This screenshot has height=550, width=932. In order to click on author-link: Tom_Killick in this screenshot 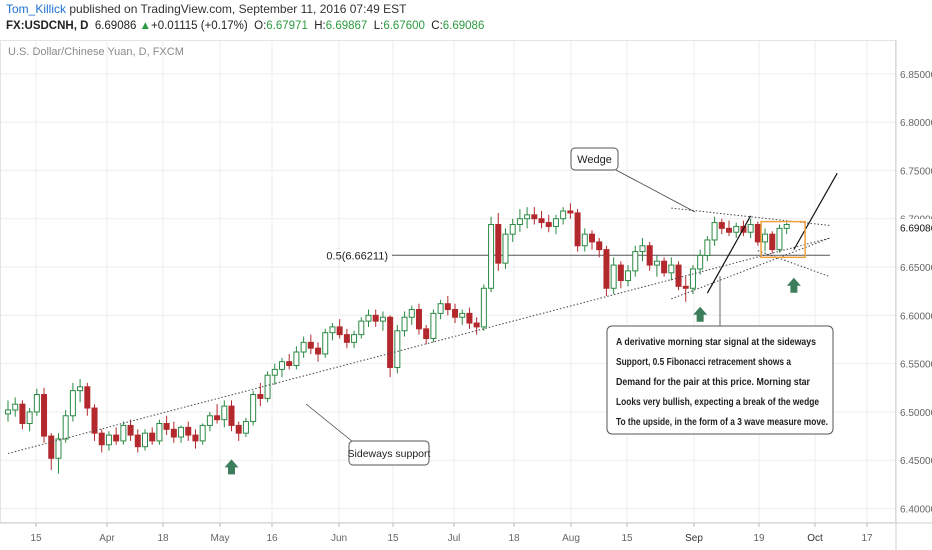, I will do `click(36, 9)`.